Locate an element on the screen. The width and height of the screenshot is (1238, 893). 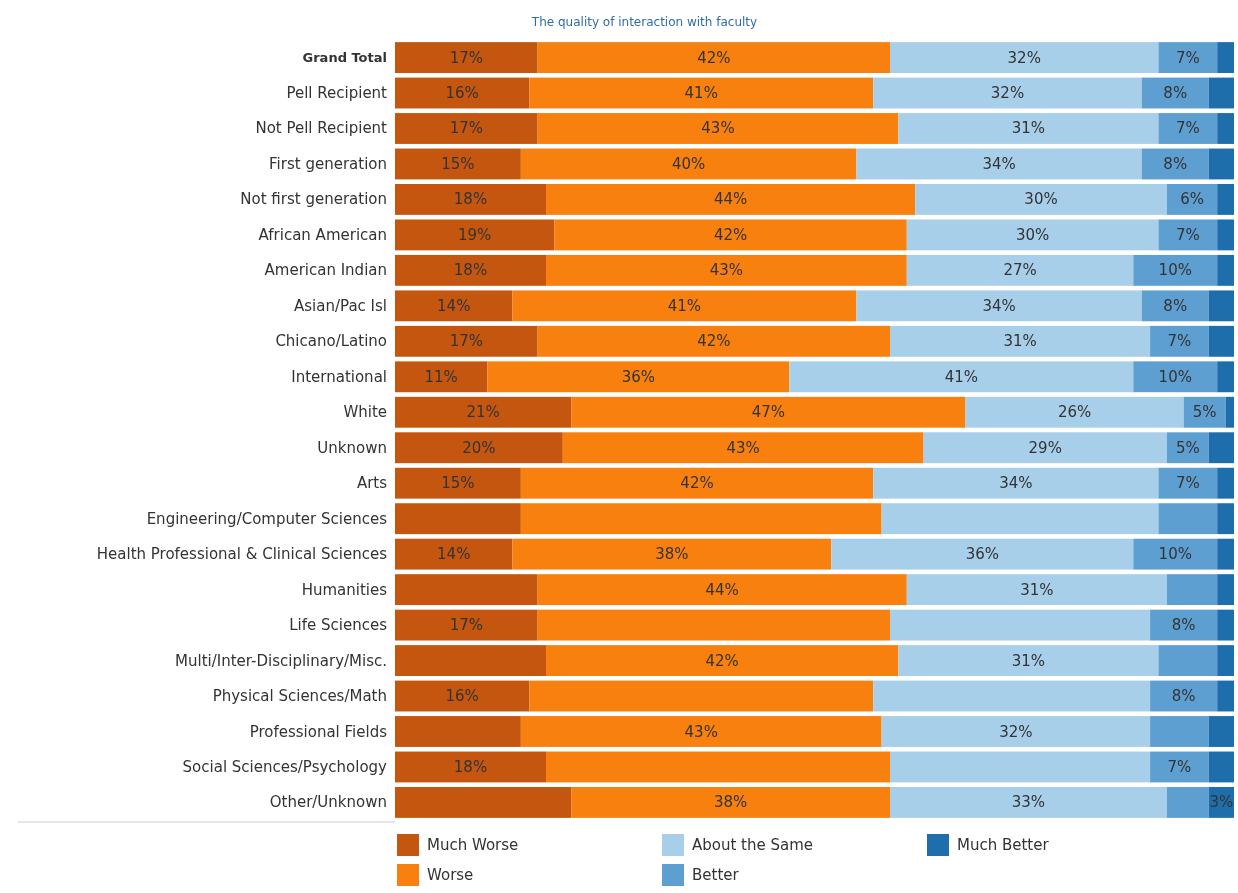
data-label: 8% is located at coordinates (1175, 93).